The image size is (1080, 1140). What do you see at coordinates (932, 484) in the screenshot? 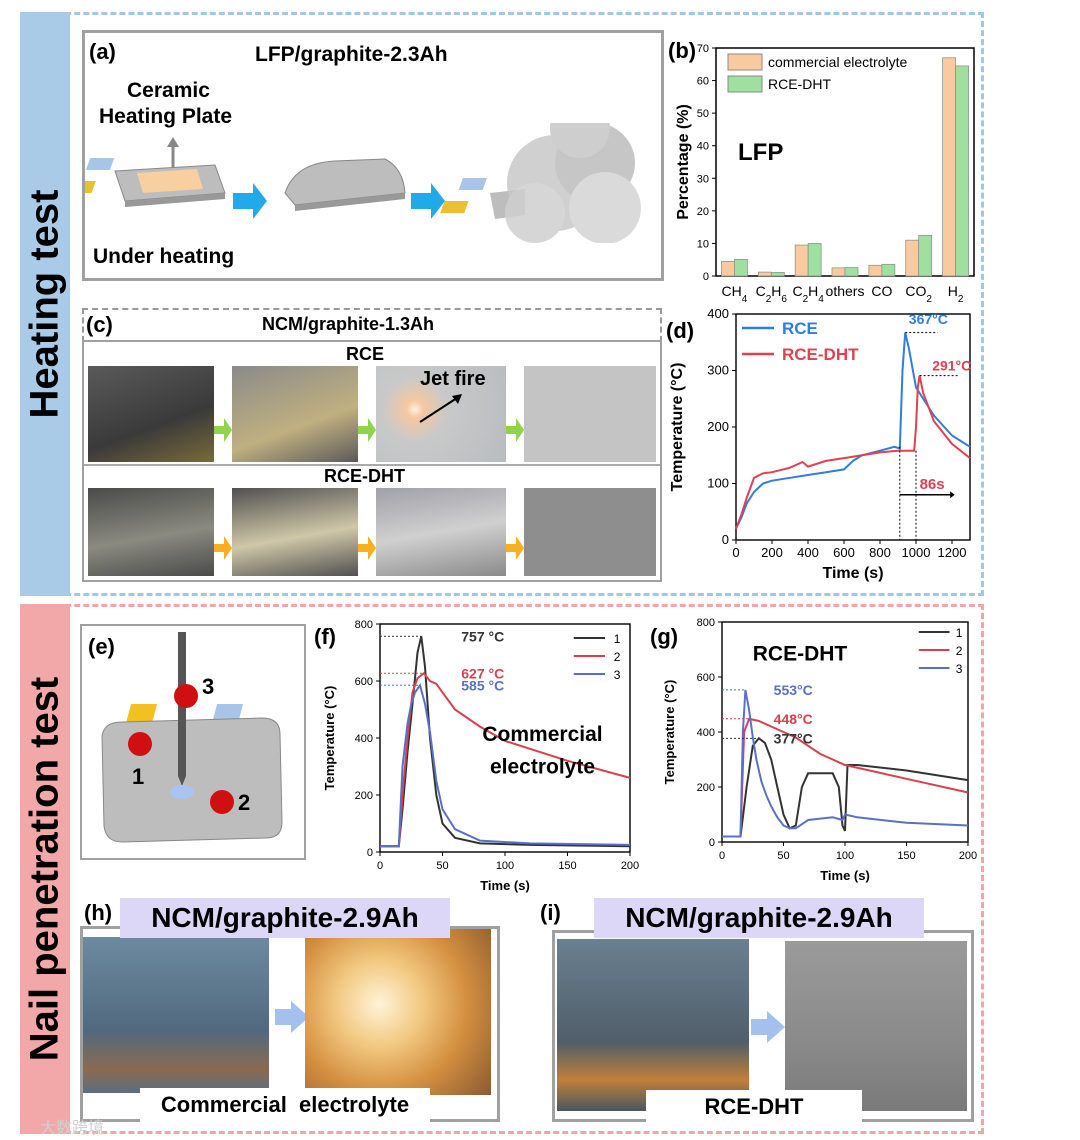
I see `chart-d-delay-label: 86s` at bounding box center [932, 484].